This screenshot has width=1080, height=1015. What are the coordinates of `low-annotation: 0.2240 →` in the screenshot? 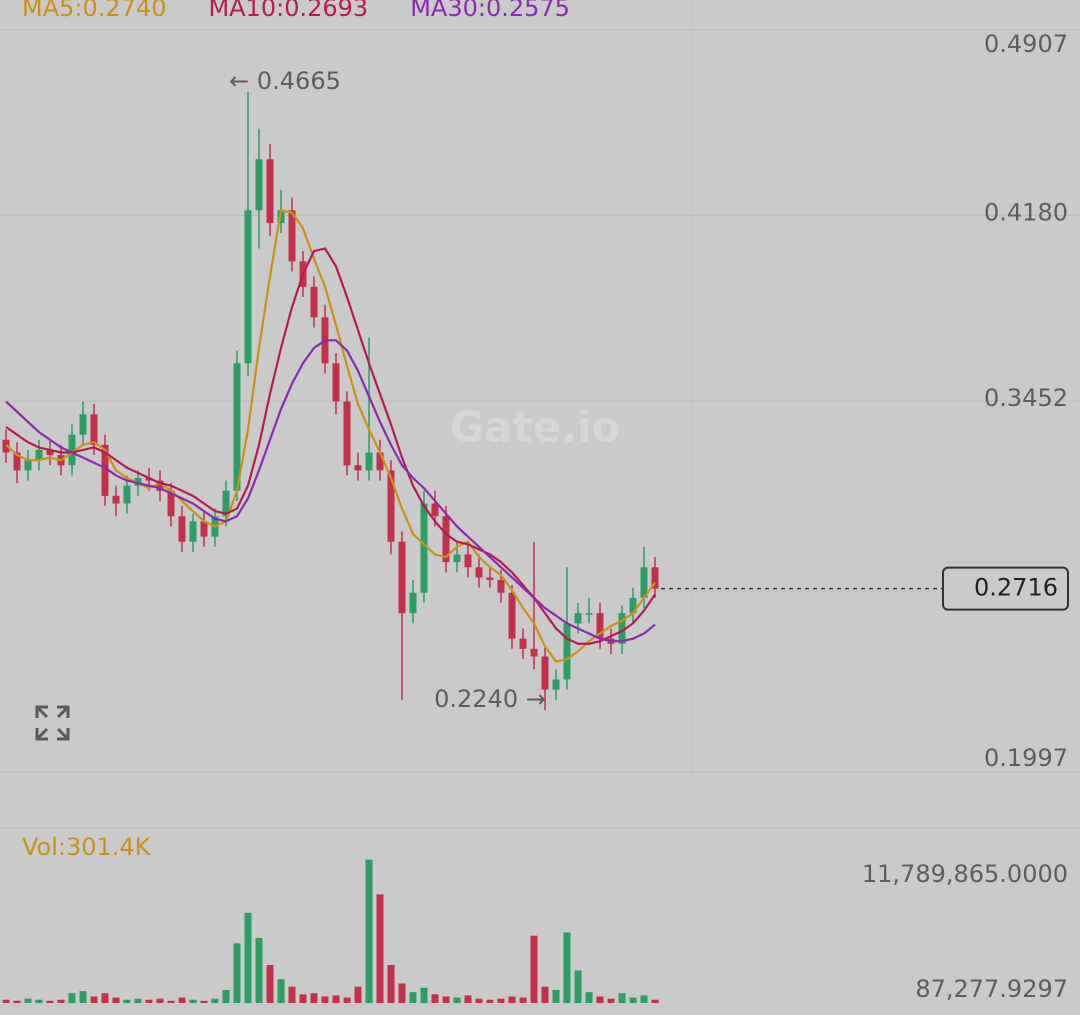 It's located at (490, 699).